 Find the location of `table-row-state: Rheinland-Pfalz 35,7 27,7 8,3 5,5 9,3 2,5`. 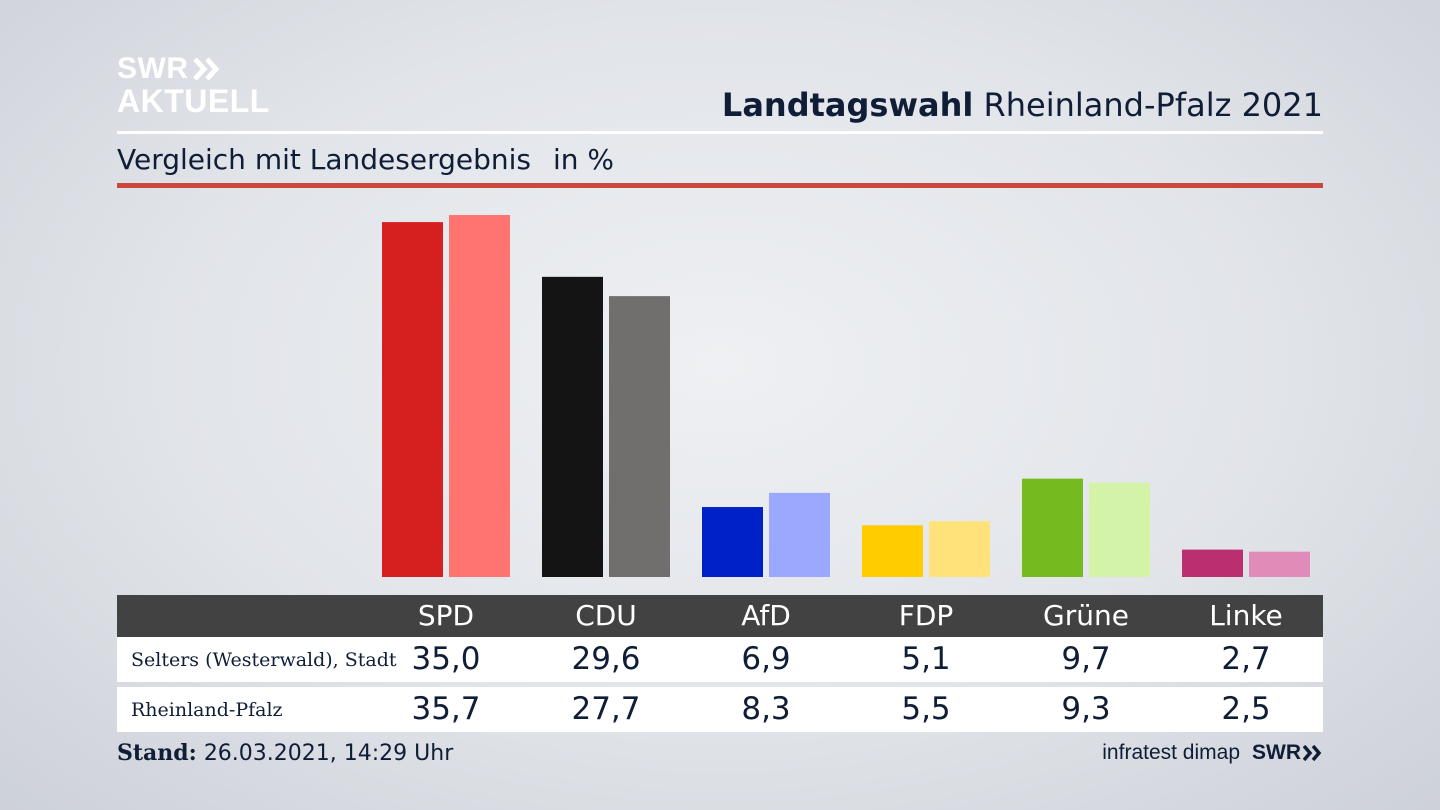

table-row-state: Rheinland-Pfalz 35,7 27,7 8,3 5,5 9,3 2,5 is located at coordinates (720, 709).